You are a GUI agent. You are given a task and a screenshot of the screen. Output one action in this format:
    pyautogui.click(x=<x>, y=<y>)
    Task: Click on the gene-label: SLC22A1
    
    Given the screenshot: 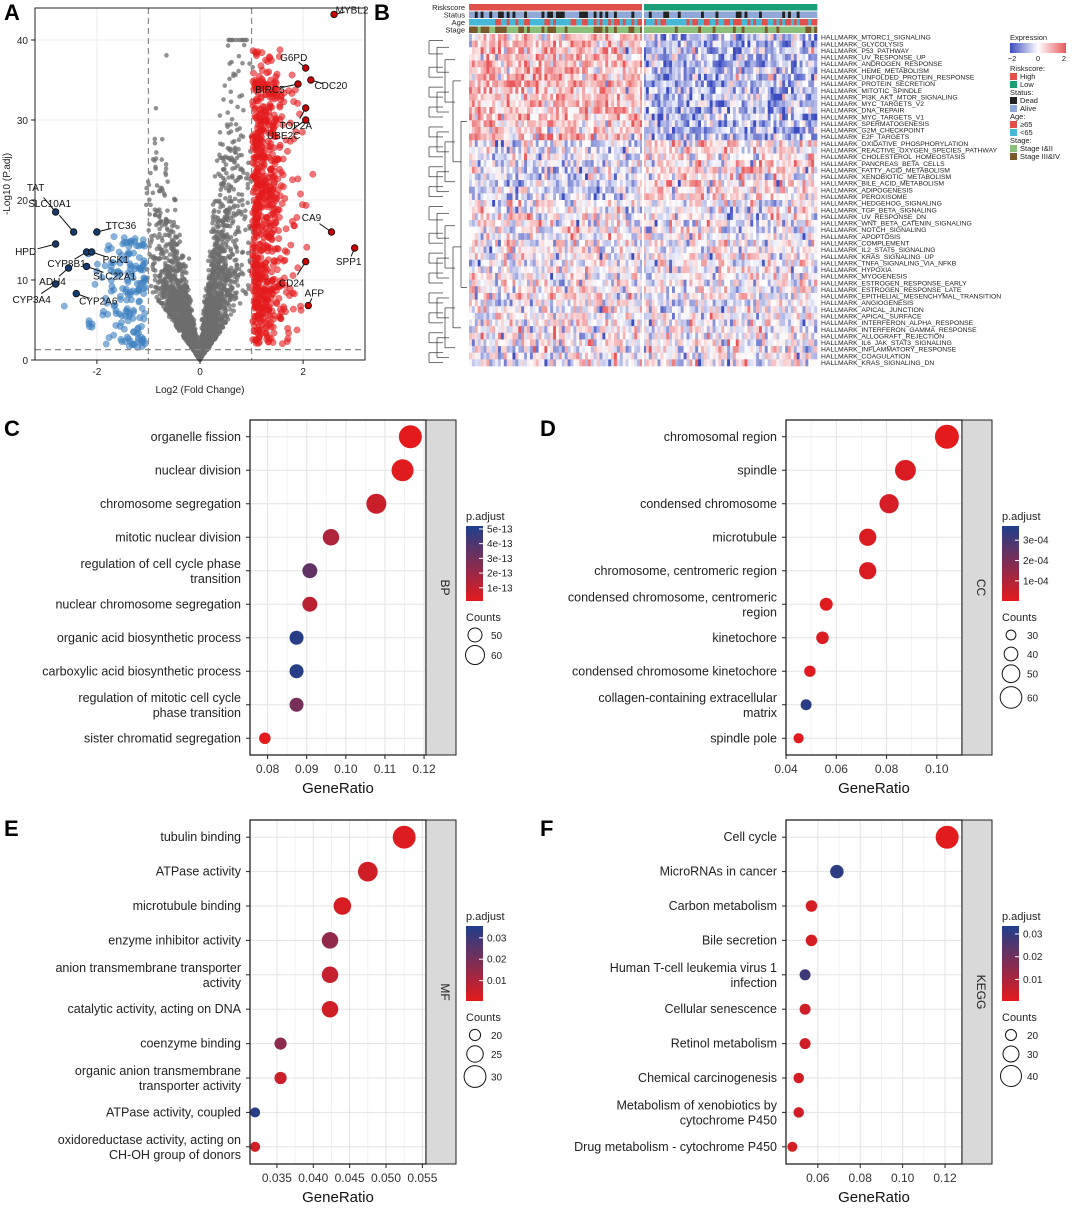 What is the action you would take?
    pyautogui.click(x=114, y=276)
    